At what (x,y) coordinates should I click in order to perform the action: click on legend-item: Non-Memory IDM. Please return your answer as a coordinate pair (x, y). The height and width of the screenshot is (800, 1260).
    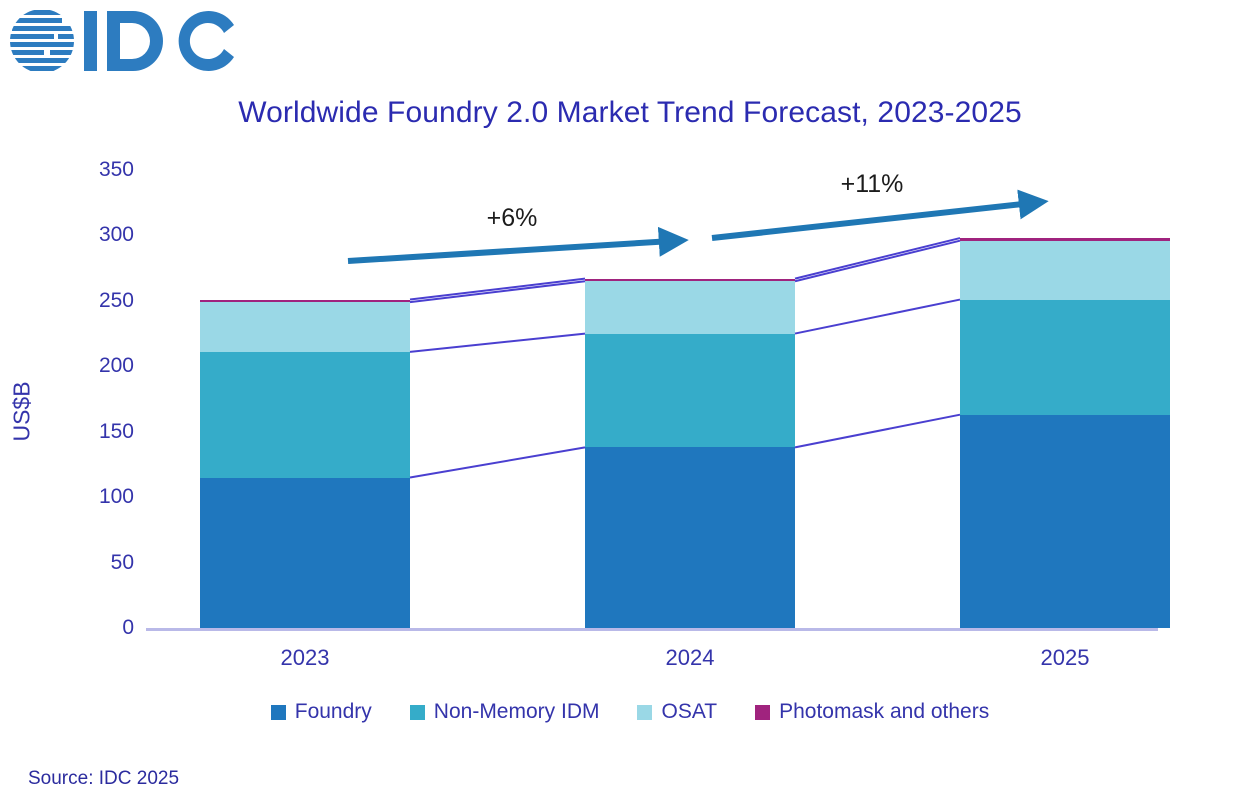
    Looking at the image, I should click on (504, 712).